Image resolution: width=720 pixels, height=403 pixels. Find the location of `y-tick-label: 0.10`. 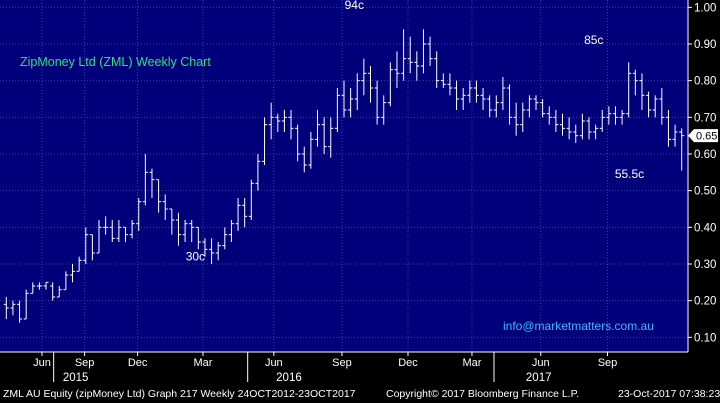

y-tick-label: 0.10 is located at coordinates (705, 338).